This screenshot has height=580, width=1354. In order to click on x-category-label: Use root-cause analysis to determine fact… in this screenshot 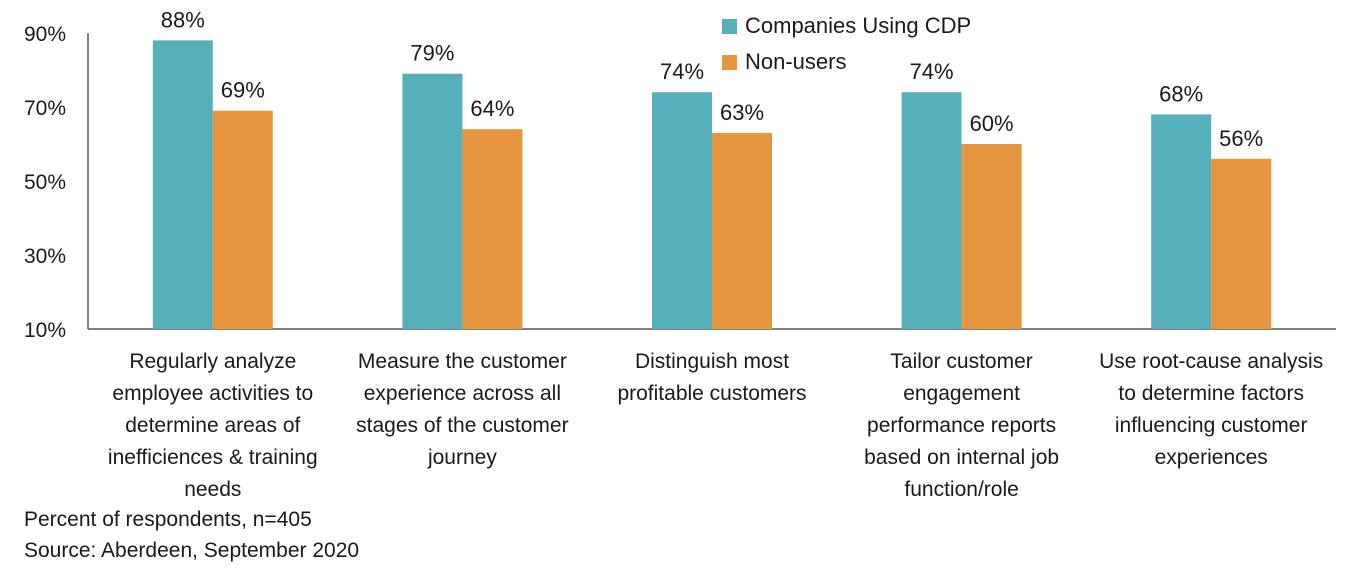, I will do `click(1211, 410)`.